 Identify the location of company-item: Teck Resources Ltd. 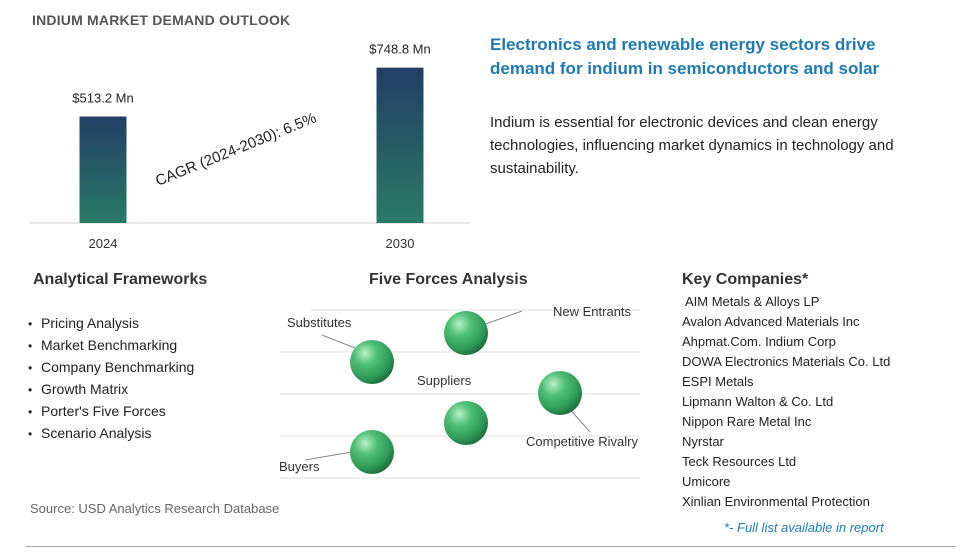
(739, 461).